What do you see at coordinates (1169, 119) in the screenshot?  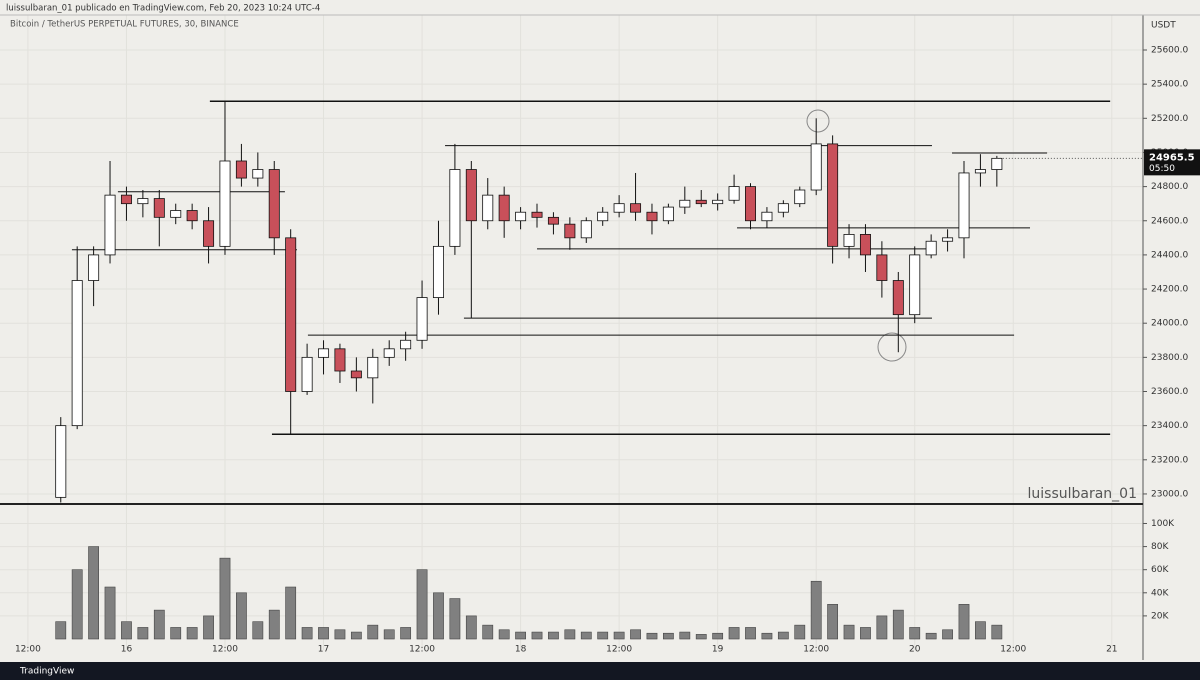 I see `y-tick-label: 25200.0` at bounding box center [1169, 119].